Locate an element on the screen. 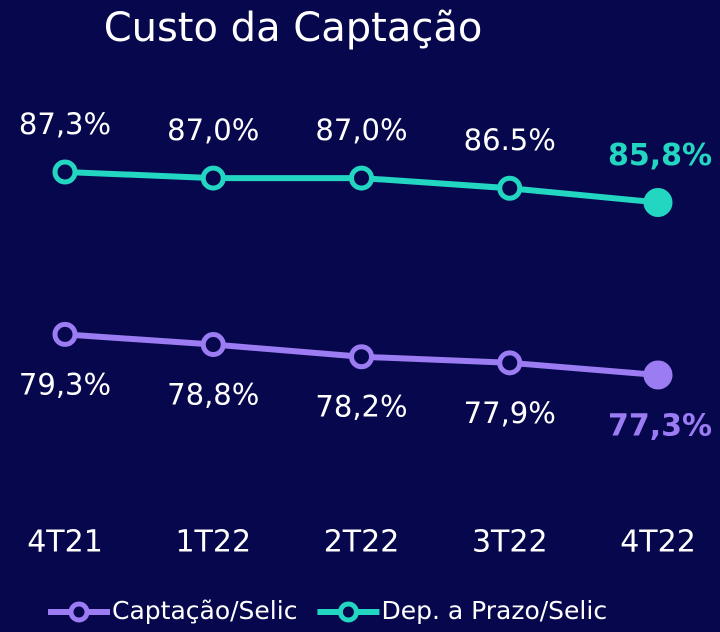 This screenshot has height=632, width=720. x-tick-label: 2T22 is located at coordinates (362, 542).